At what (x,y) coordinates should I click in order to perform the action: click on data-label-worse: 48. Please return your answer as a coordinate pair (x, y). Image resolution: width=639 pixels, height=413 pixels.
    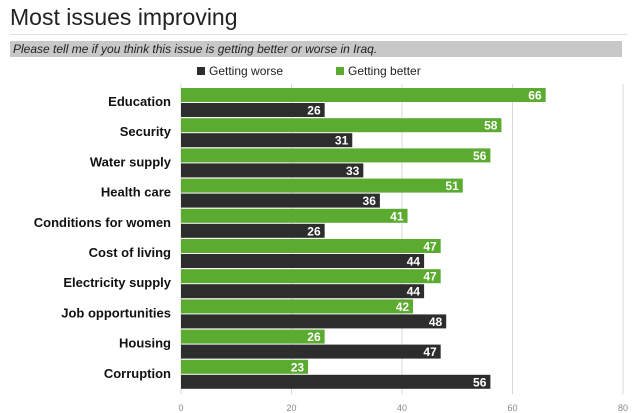
    Looking at the image, I should click on (436, 322).